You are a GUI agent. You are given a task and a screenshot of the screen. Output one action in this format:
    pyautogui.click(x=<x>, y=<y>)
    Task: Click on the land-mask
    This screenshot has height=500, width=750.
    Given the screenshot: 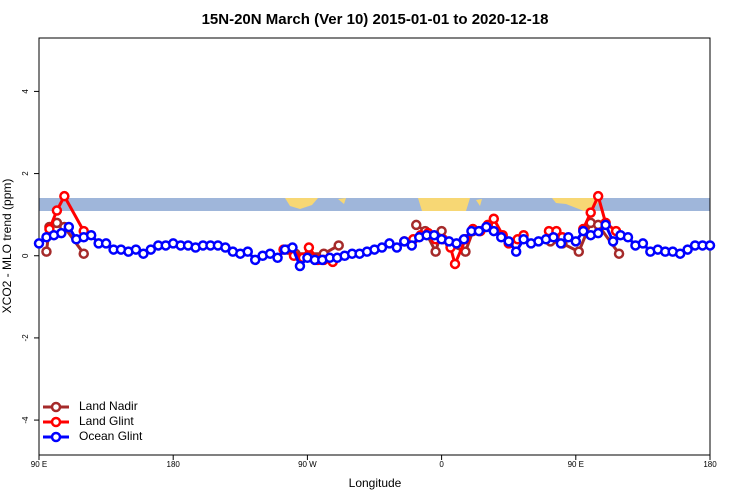 What is the action you would take?
    pyautogui.click(x=374, y=204)
    